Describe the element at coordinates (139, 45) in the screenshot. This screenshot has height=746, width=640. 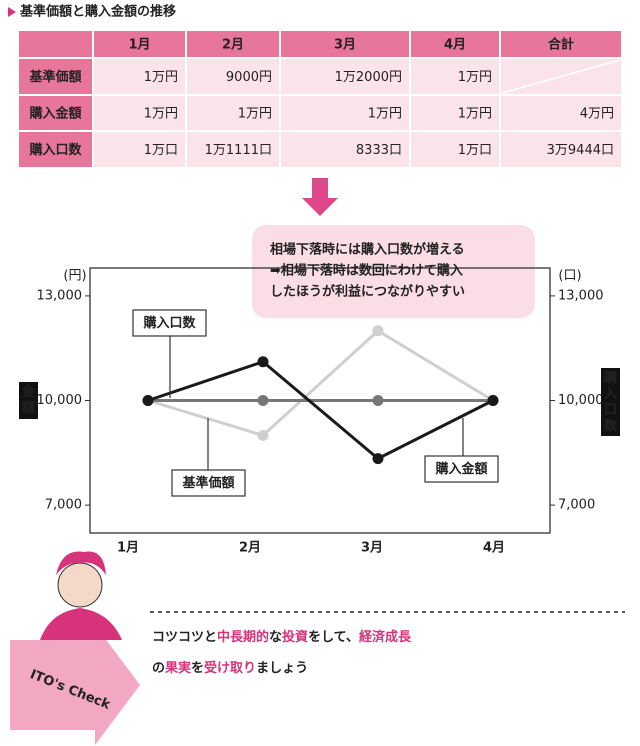
I see `column-header: 1月` at that location.